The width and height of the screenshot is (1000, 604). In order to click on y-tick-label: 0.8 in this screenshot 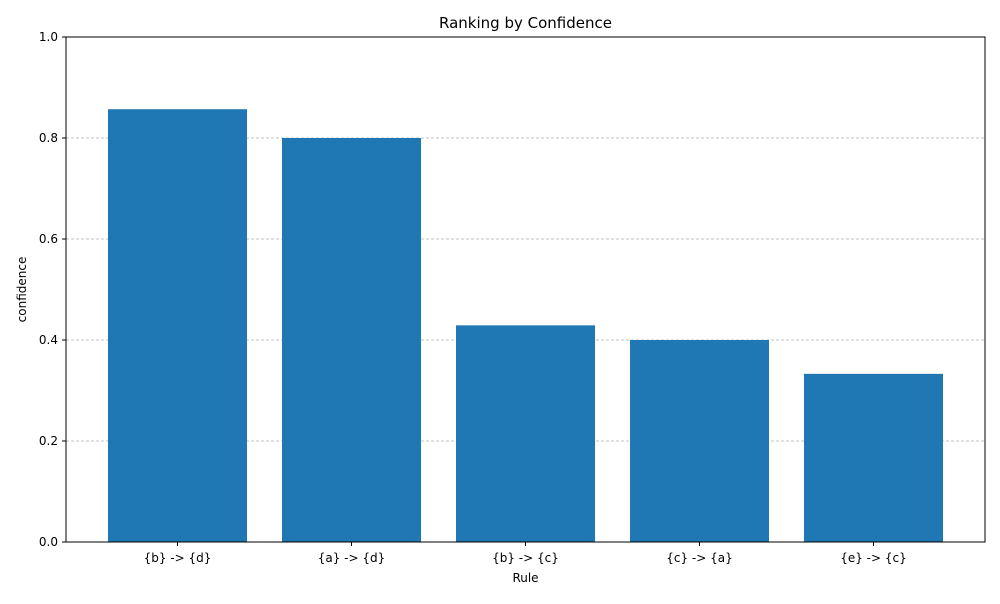, I will do `click(48, 138)`.